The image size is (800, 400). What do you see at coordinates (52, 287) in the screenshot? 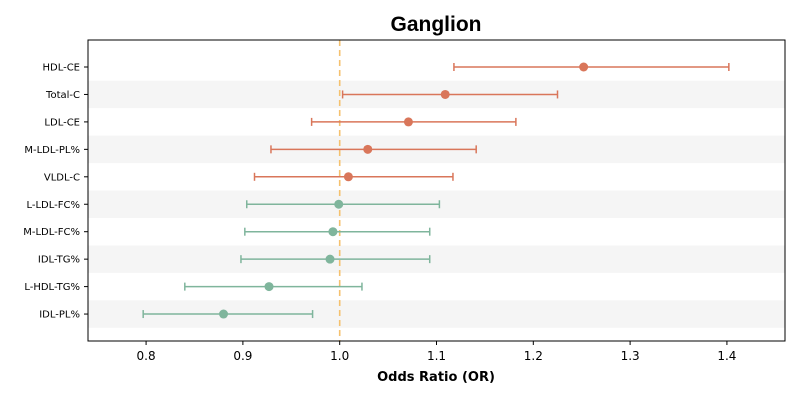
I see `y-tick-label: L-HDL-TG%` at bounding box center [52, 287].